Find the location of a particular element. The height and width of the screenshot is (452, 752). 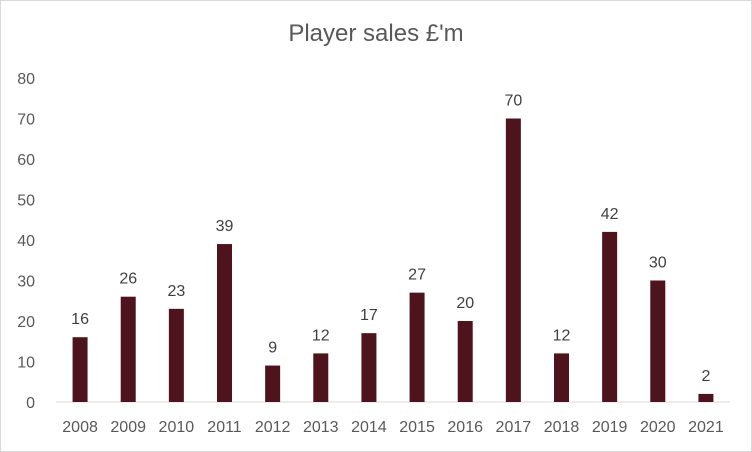

data-label: 27 is located at coordinates (417, 275).